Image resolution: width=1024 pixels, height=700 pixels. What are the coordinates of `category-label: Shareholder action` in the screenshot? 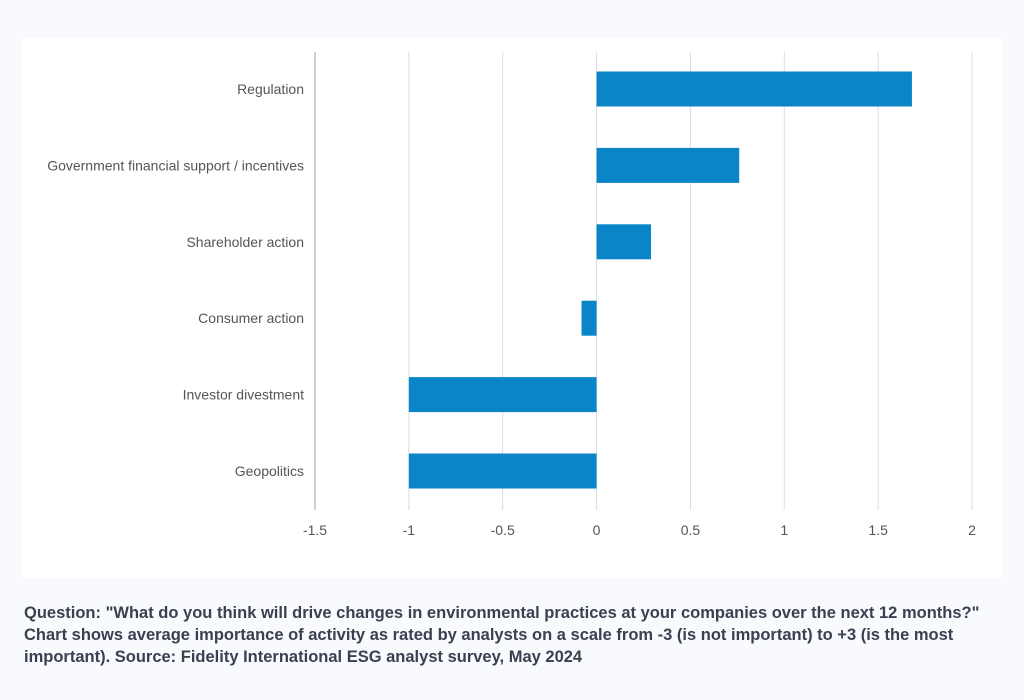 It's located at (245, 242).